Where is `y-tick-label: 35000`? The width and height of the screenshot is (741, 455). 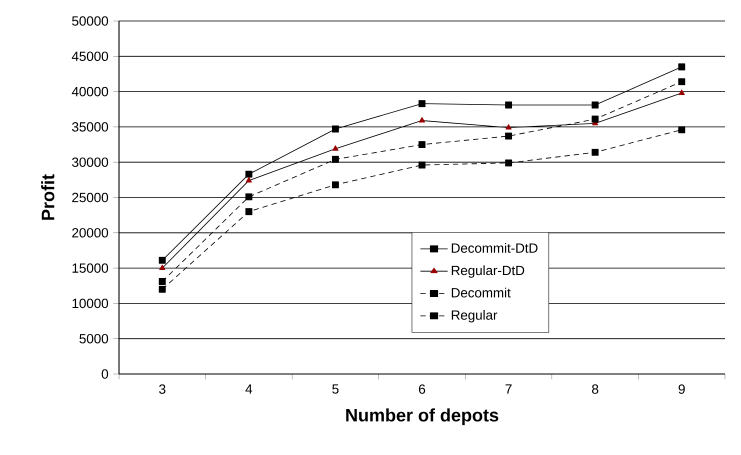
y-tick-label: 35000 is located at coordinates (90, 127).